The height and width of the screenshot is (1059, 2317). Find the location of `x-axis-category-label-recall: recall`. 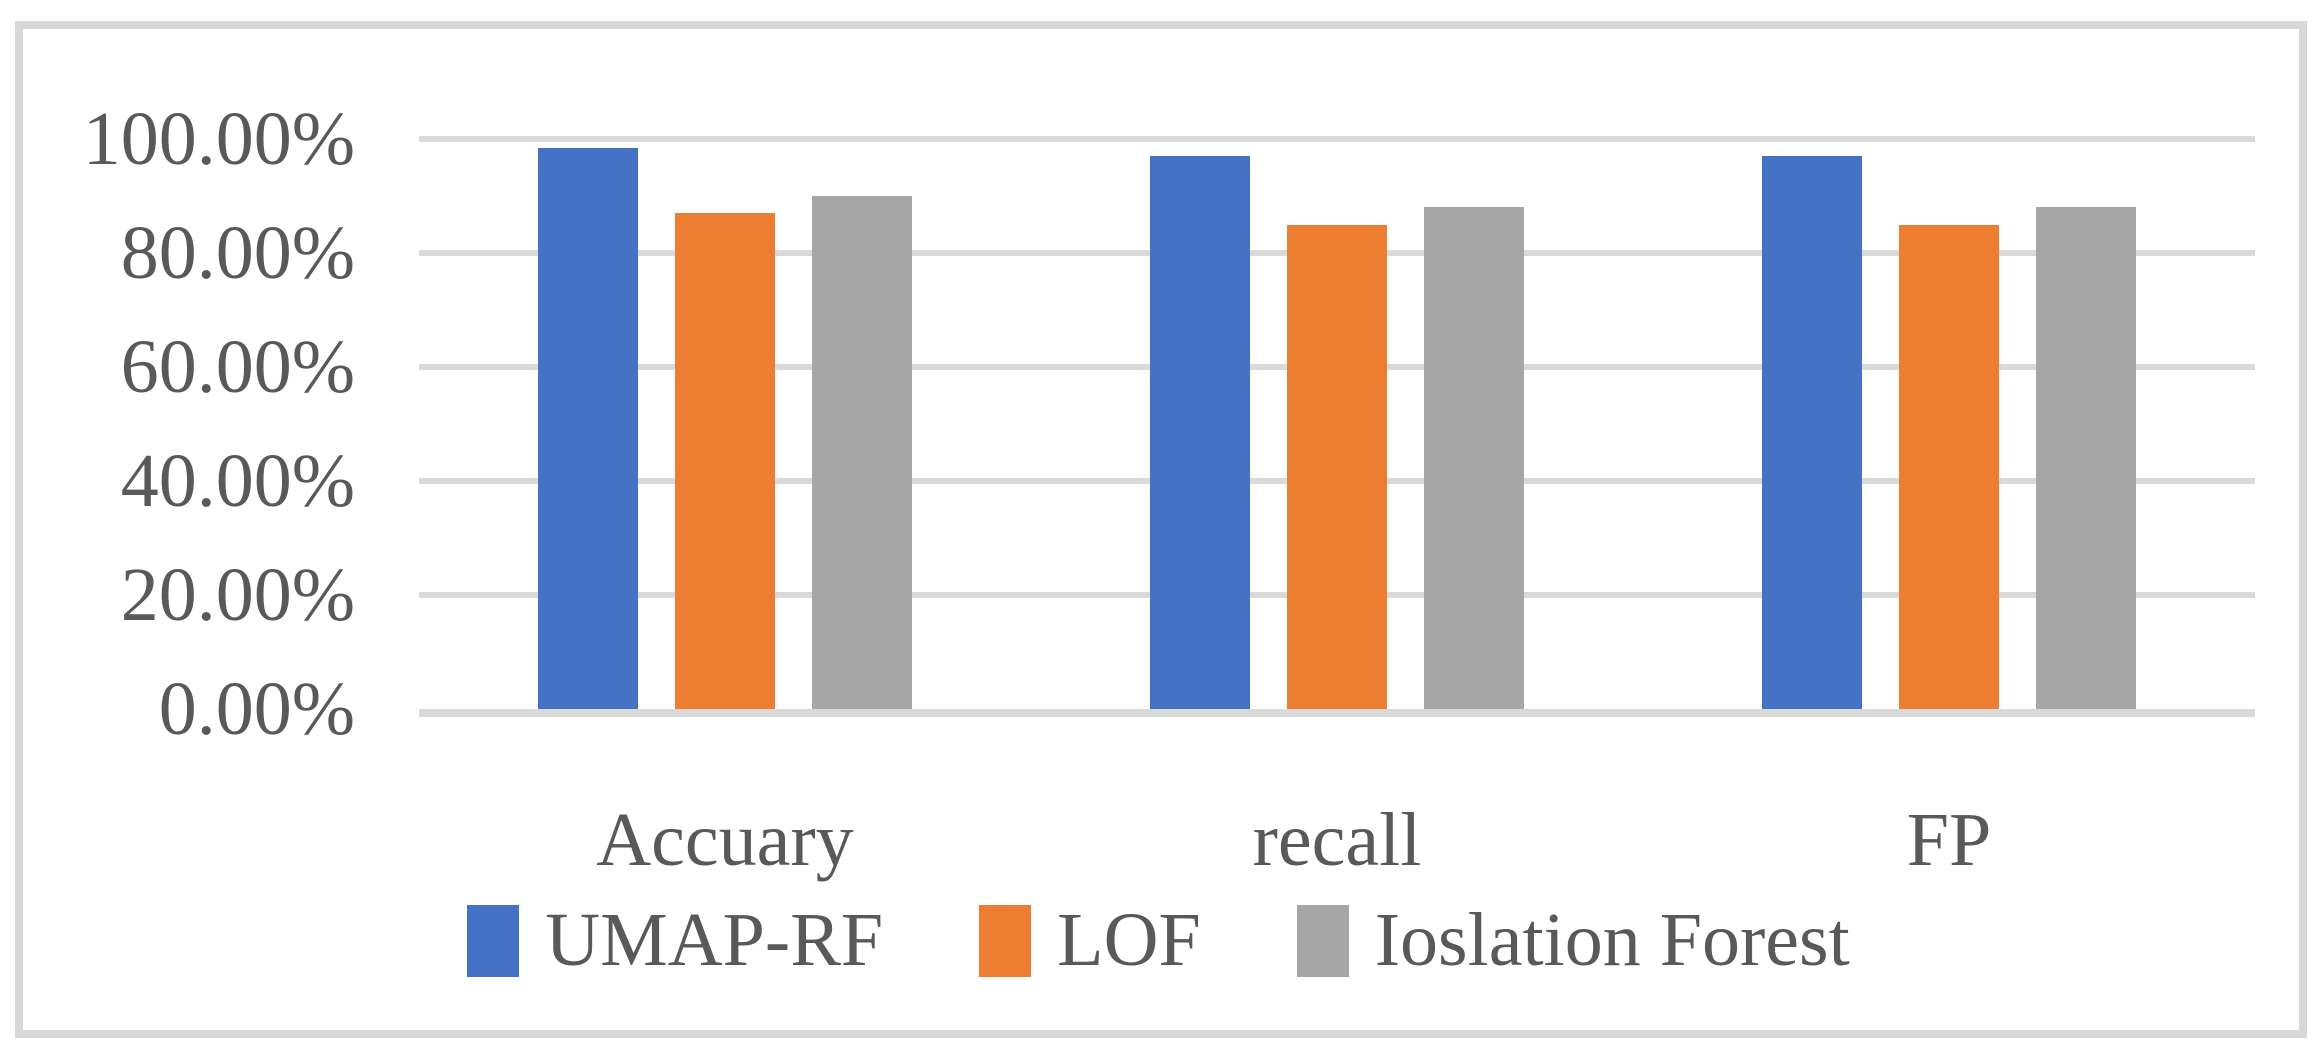

x-axis-category-label-recall: recall is located at coordinates (1337, 840).